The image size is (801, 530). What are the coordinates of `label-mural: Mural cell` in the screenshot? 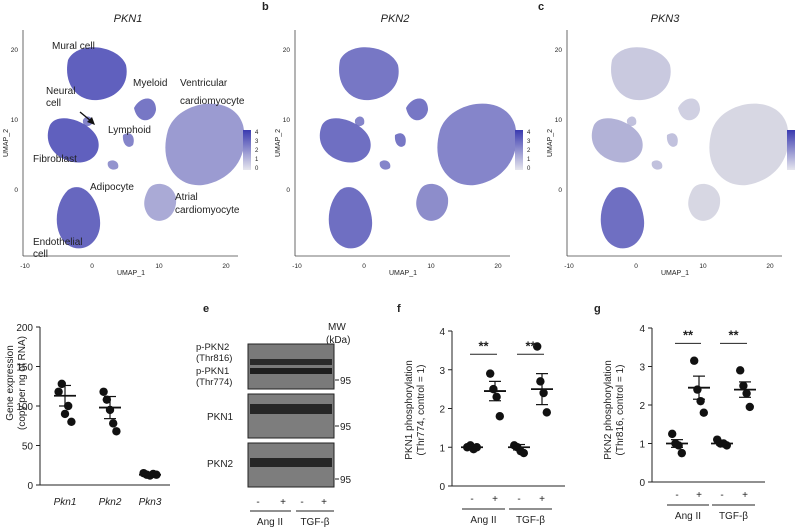 It's located at (73, 46).